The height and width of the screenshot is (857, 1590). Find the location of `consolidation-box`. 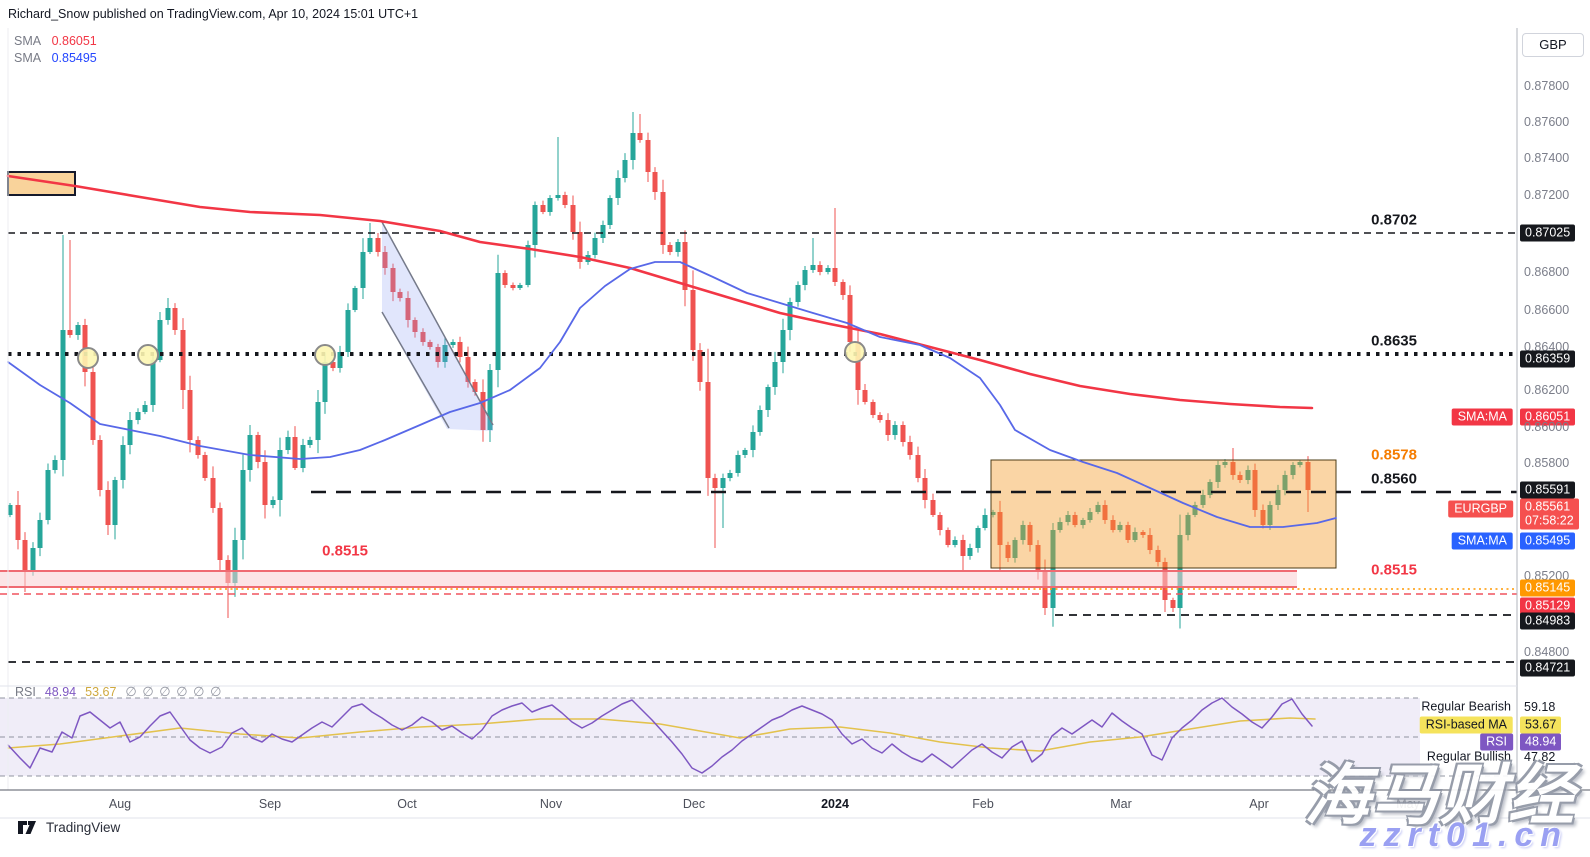

consolidation-box is located at coordinates (1163, 514).